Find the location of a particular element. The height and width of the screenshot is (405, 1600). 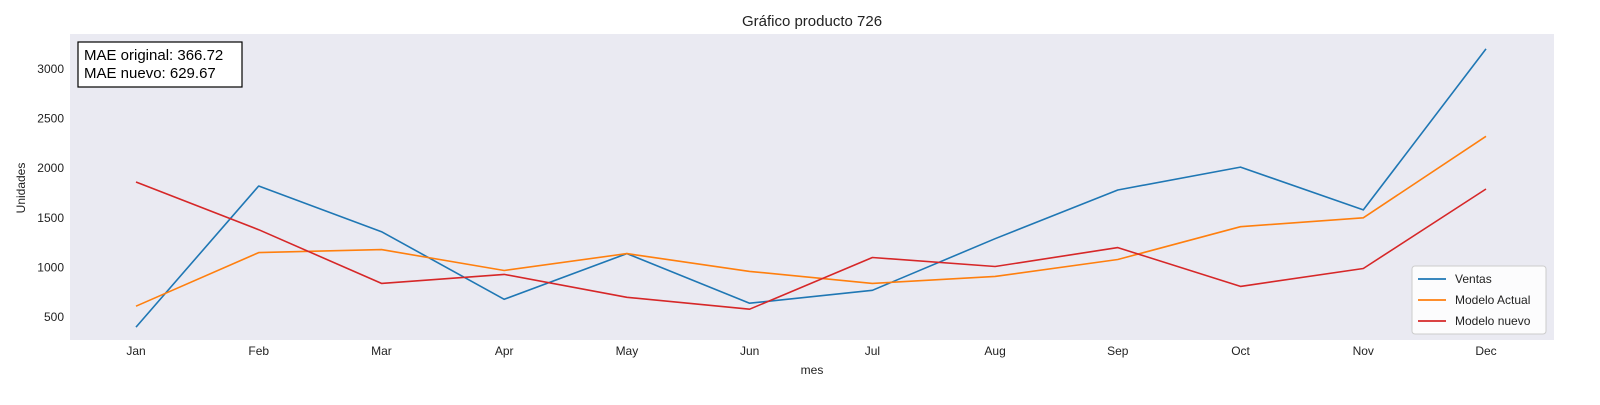

x-tick-label: Jul is located at coordinates (872, 351).